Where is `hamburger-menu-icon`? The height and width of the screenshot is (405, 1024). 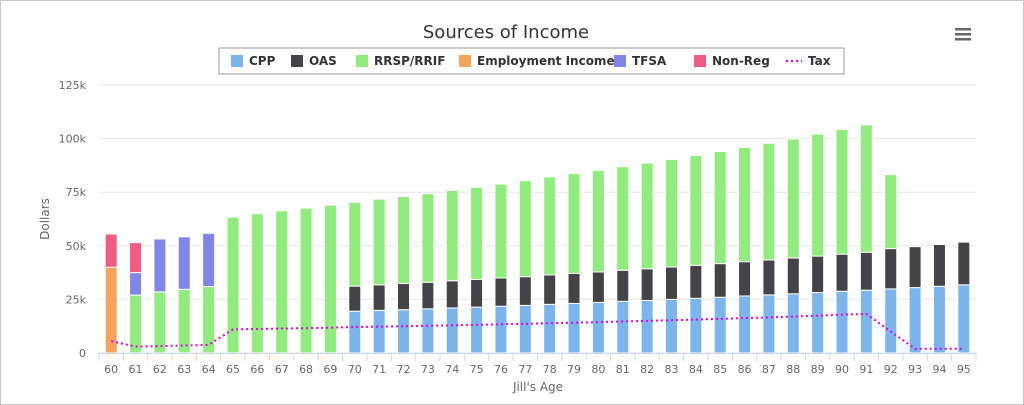 hamburger-menu-icon is located at coordinates (963, 34).